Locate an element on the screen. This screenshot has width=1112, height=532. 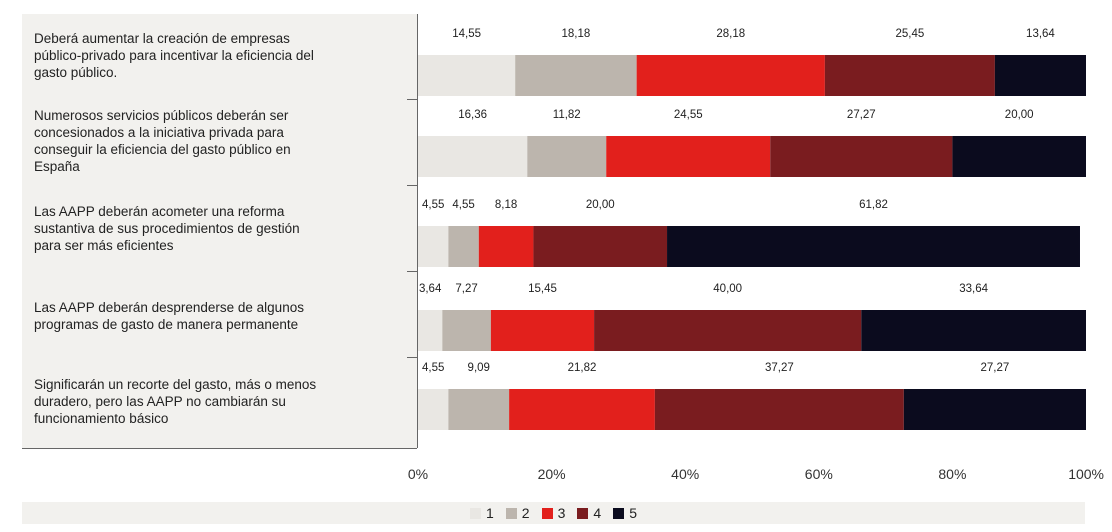
data-label-row4-s4: 40,00 is located at coordinates (727, 289).